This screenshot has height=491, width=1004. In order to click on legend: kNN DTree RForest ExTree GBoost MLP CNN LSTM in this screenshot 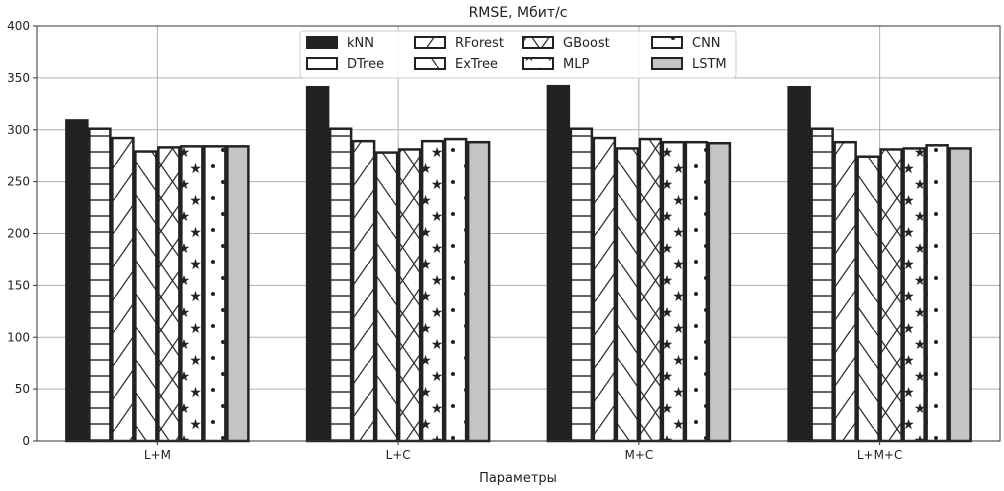, I will do `click(518, 54)`.